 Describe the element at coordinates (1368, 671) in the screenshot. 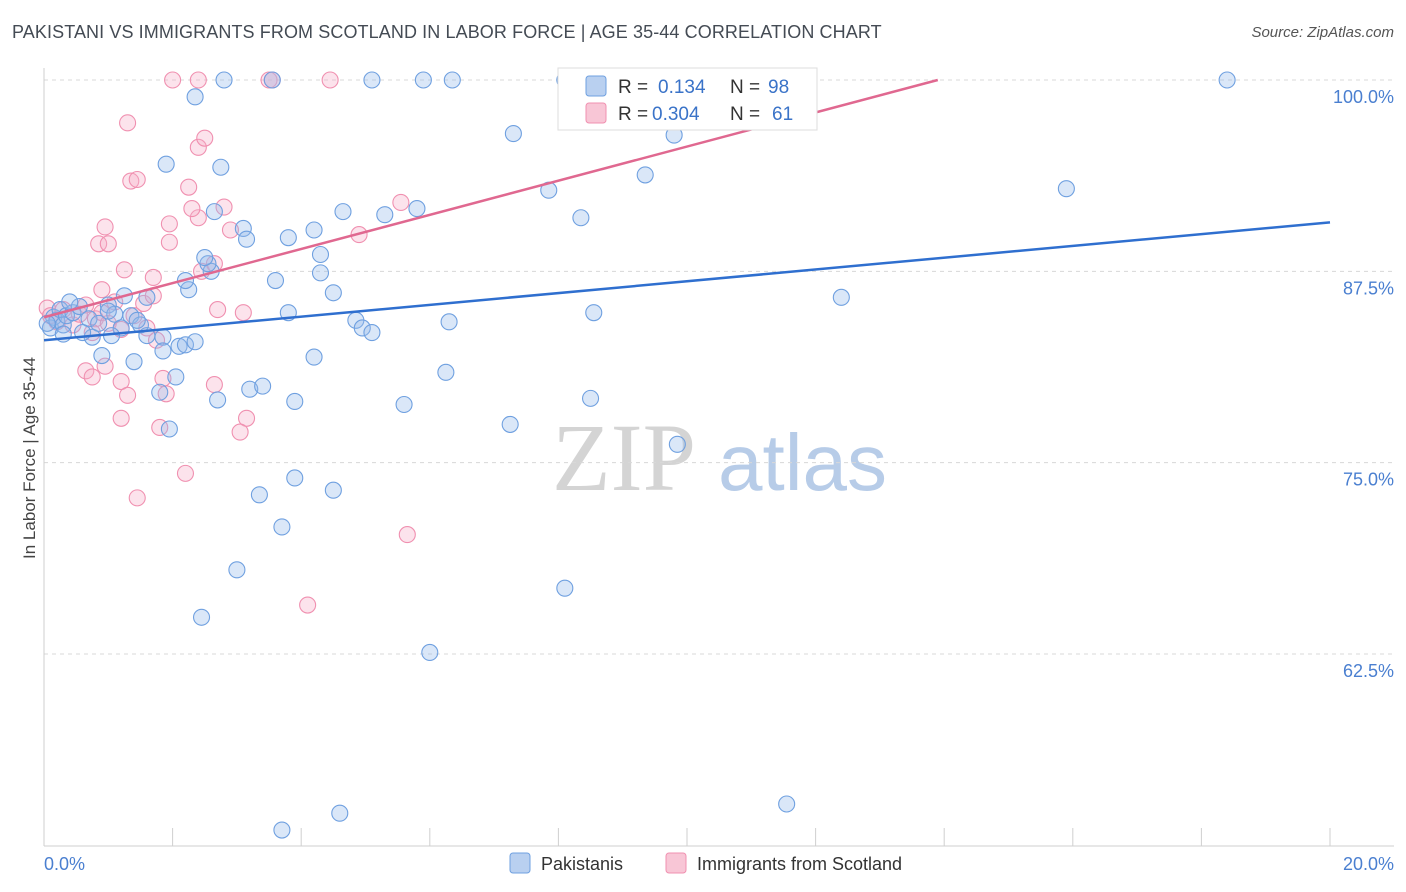

I see `y-tick-label: 62.5%` at that location.